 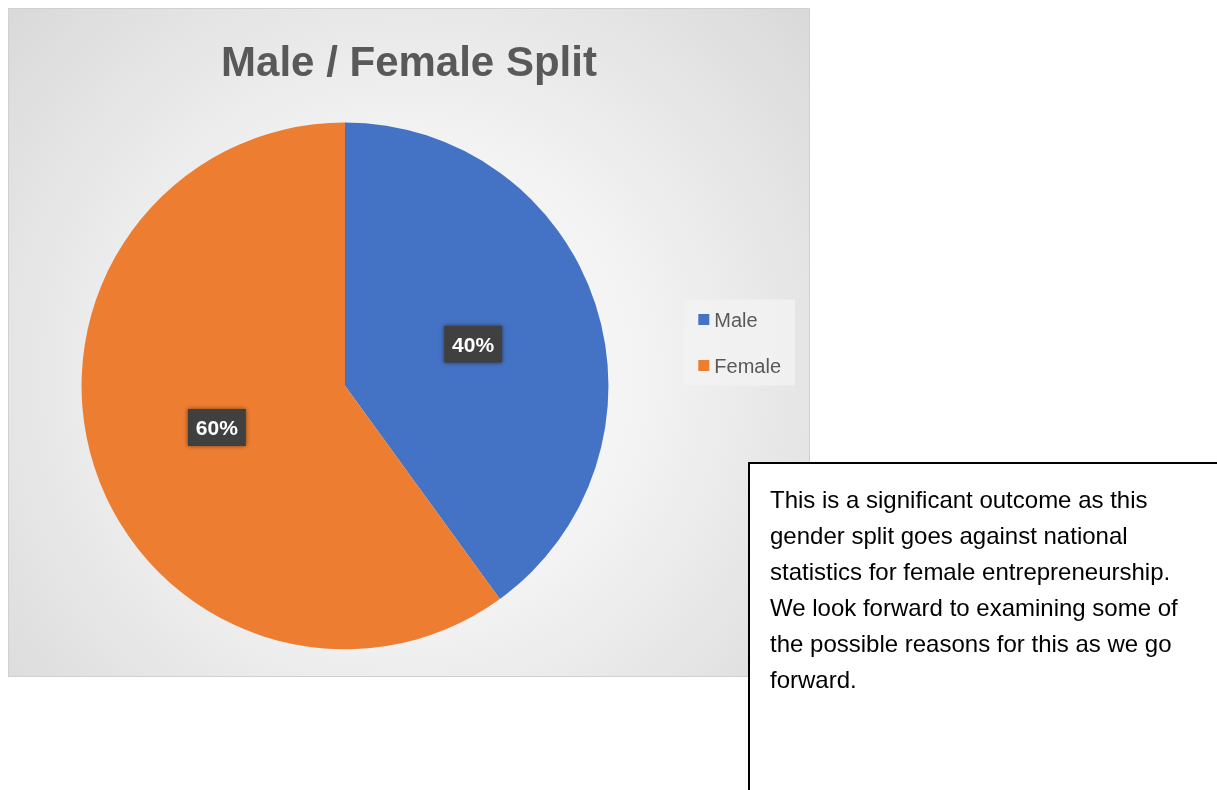 What do you see at coordinates (217, 427) in the screenshot?
I see `data-label: 60%` at bounding box center [217, 427].